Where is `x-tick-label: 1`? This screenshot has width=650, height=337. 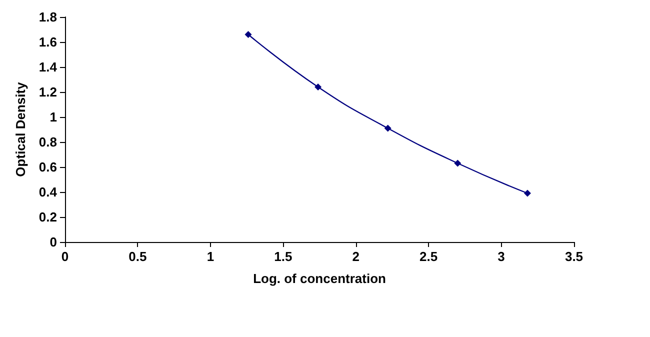 x-tick-label: 1 is located at coordinates (210, 256).